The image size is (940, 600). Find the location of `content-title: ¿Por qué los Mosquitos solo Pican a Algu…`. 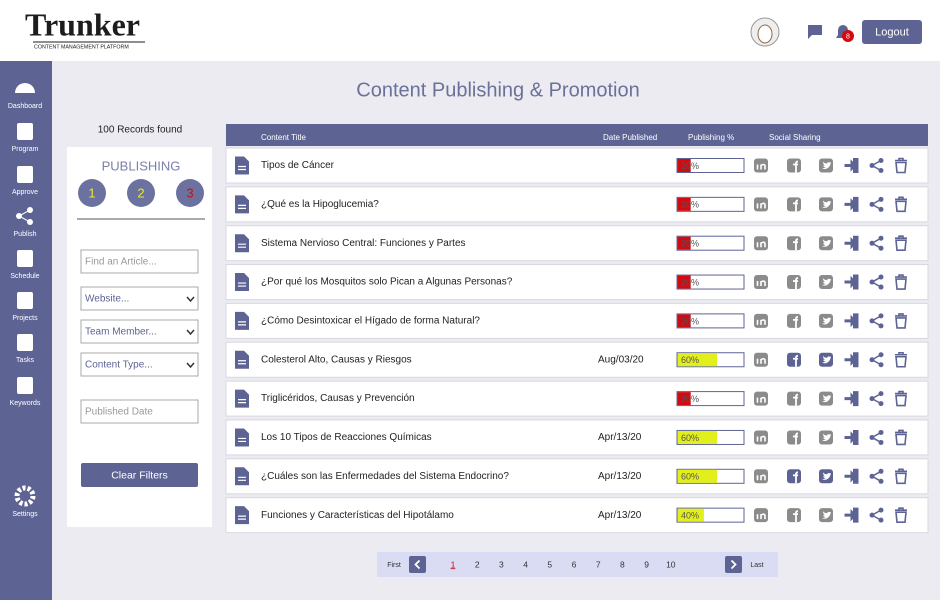

content-title: ¿Por qué los Mosquitos solo Pican a Algu… is located at coordinates (387, 282).